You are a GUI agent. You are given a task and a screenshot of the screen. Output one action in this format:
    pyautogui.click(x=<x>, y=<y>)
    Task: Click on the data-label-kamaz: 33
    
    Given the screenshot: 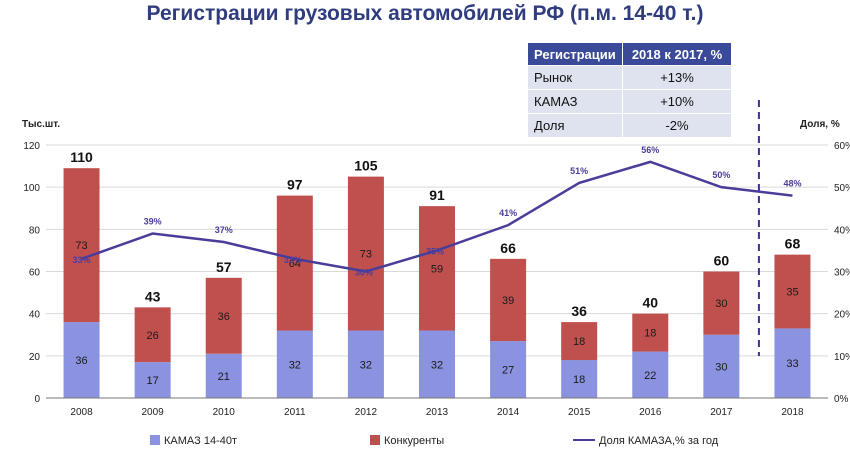 What is the action you would take?
    pyautogui.click(x=792, y=364)
    